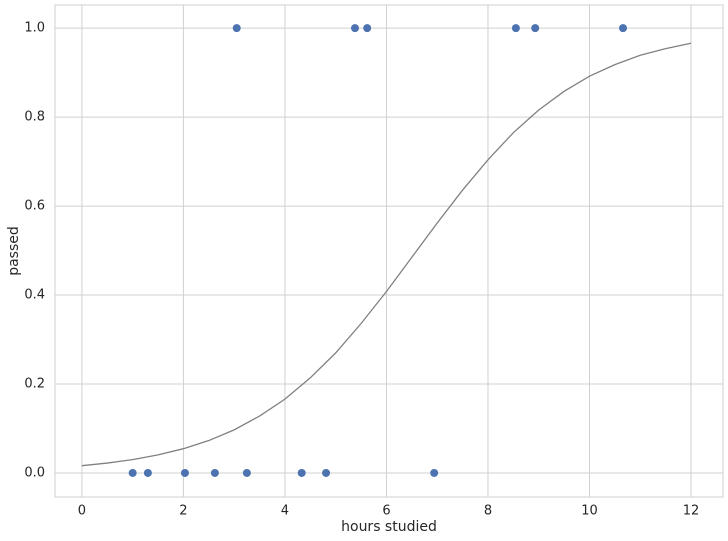  Describe the element at coordinates (488, 511) in the screenshot. I see `x-tick-label: 8` at that location.